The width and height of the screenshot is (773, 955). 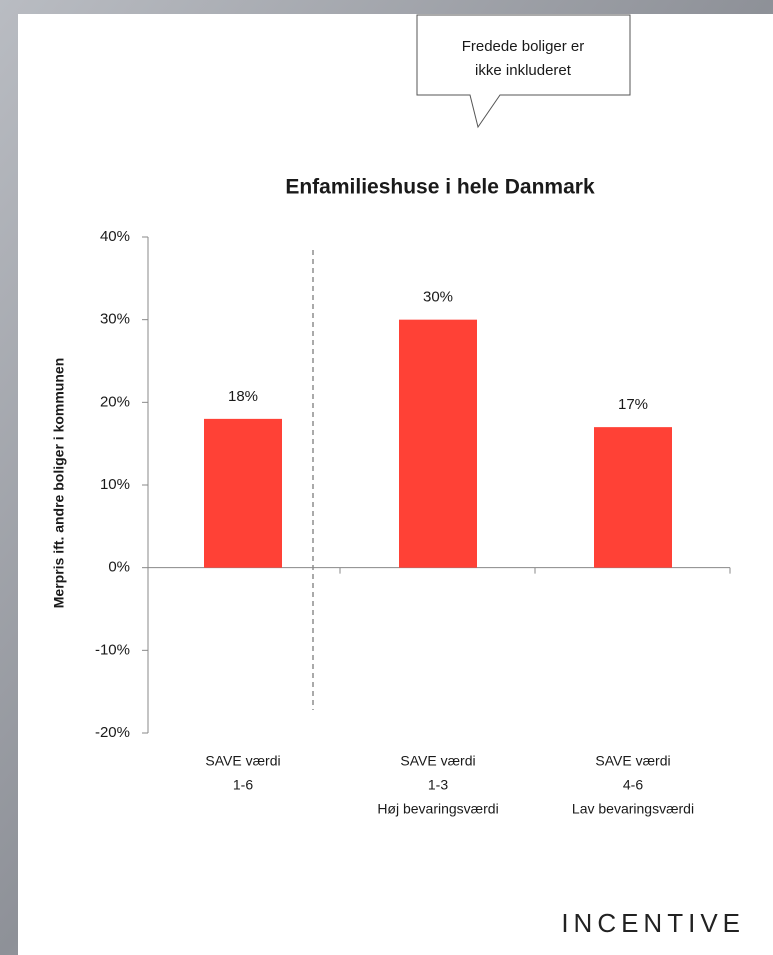 What do you see at coordinates (438, 297) in the screenshot?
I see `value-label: 30%` at bounding box center [438, 297].